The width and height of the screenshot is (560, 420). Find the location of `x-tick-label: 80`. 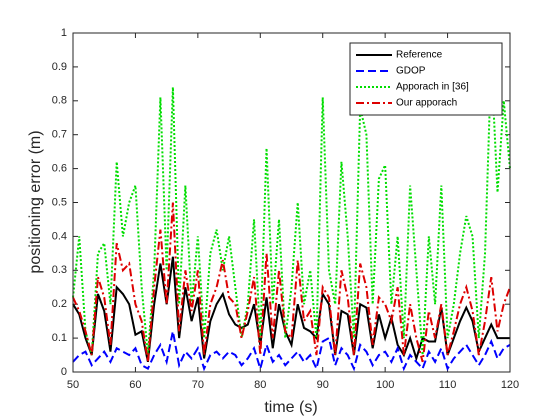

x-tick-label: 80 is located at coordinates (260, 385).